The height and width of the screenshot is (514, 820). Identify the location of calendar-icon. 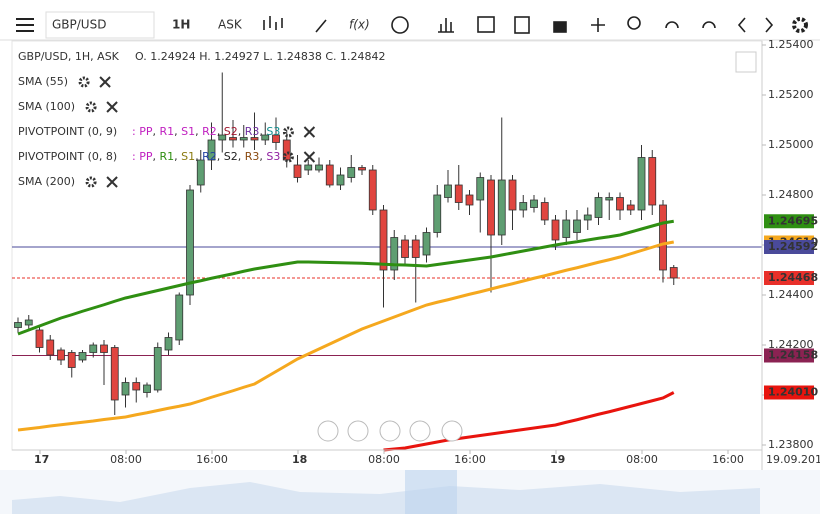
(486, 24).